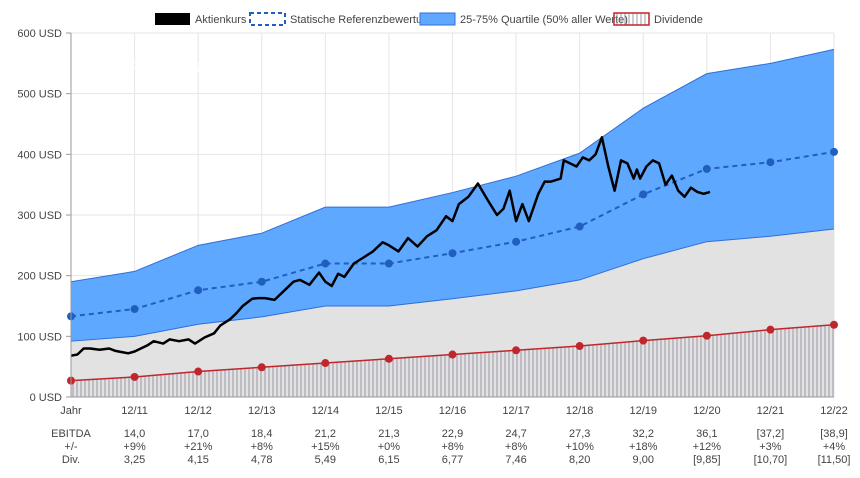  I want to click on legend-label-dividend: Dividende, so click(678, 20).